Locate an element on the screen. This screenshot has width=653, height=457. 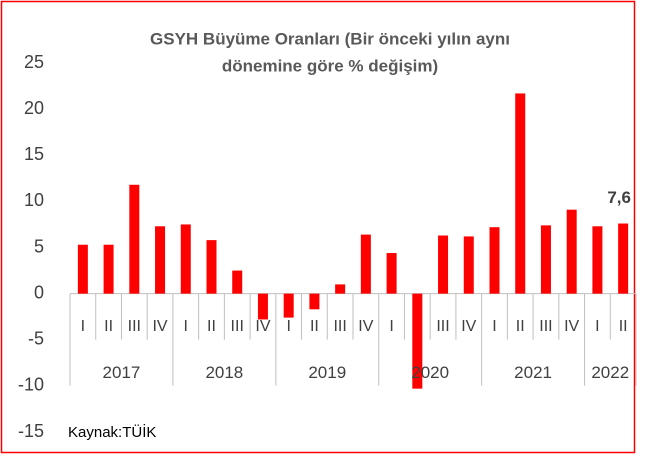
group-label: 2017 is located at coordinates (122, 372).